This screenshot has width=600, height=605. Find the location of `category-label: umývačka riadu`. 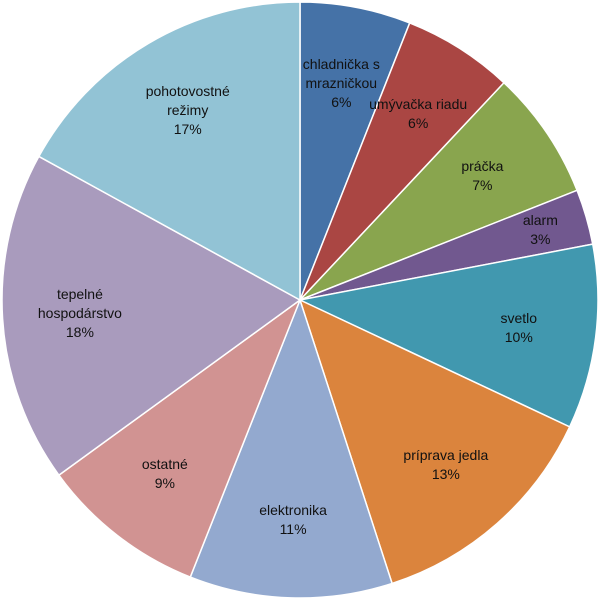

category-label: umývačka riadu is located at coordinates (418, 103).